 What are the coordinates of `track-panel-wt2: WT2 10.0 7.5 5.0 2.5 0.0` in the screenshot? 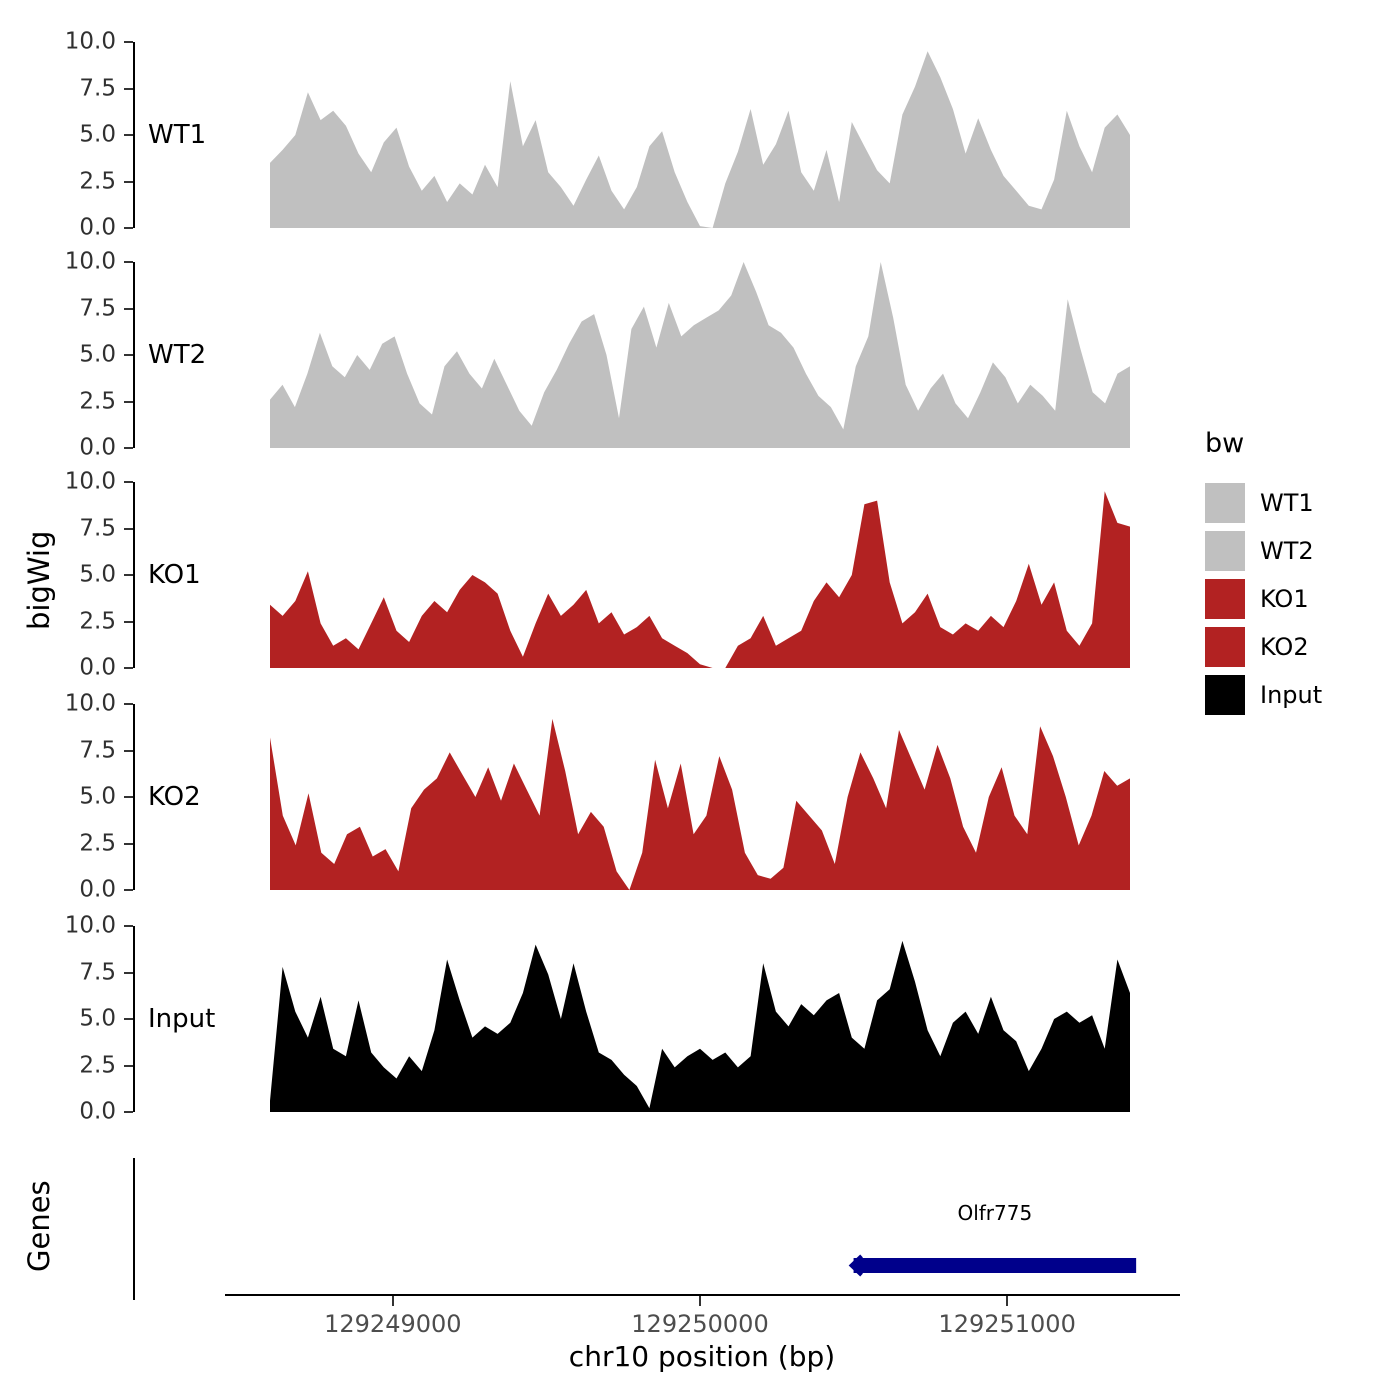 It's located at (700, 354).